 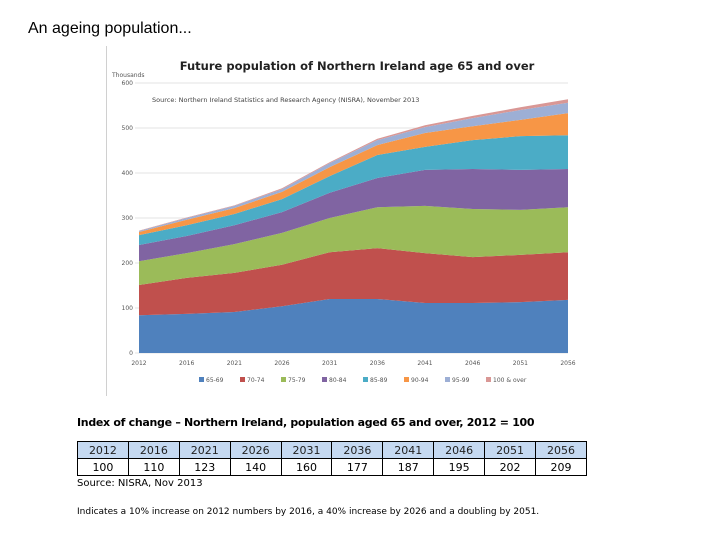 What do you see at coordinates (329, 363) in the screenshot?
I see `x-tick-label: 2031` at bounding box center [329, 363].